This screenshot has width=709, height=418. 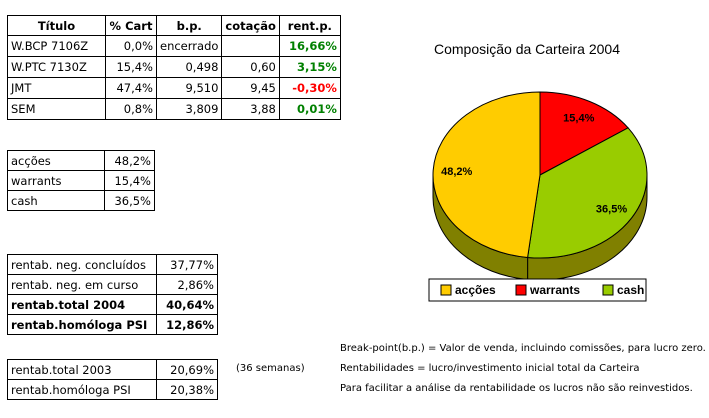 I want to click on pie-label-acções: 48,2%, so click(x=456, y=172).